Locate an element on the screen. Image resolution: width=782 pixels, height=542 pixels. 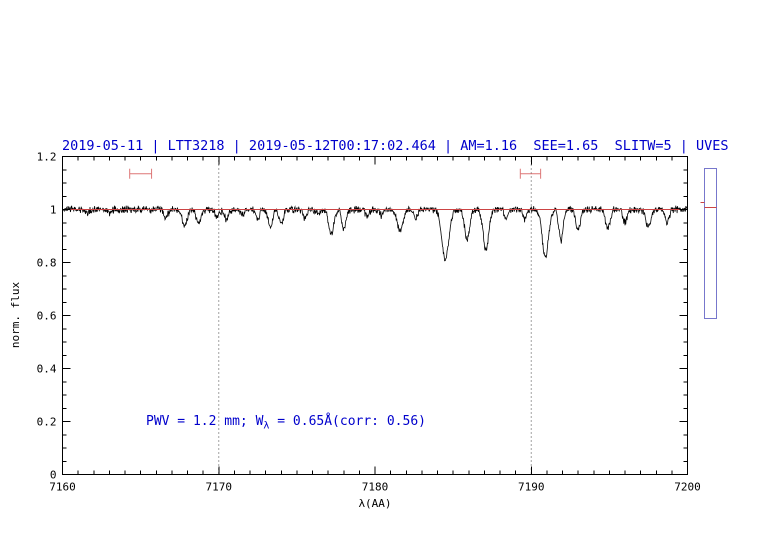
y-tick-label: 0 is located at coordinates (53, 475).